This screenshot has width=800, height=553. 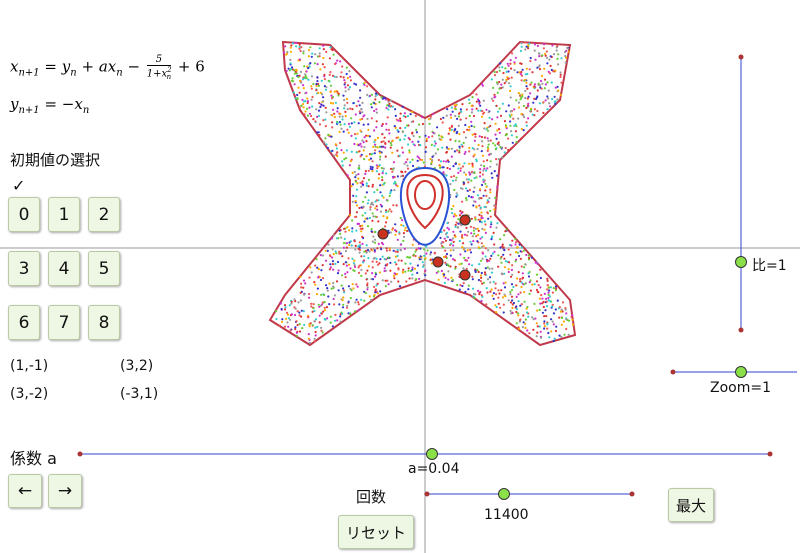 What do you see at coordinates (64, 268) in the screenshot?
I see `initial-value-button: 4` at bounding box center [64, 268].